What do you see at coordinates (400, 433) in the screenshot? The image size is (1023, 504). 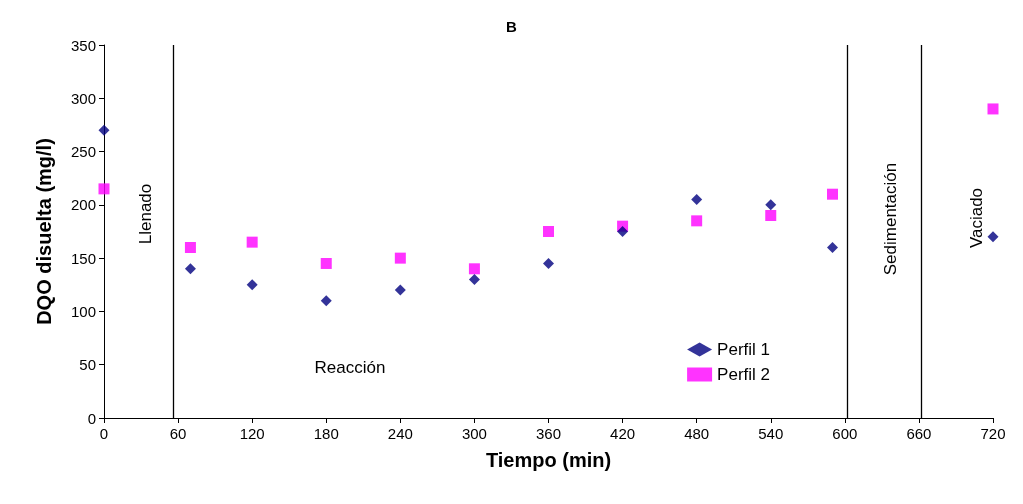 I see `x-tick-label: 240` at bounding box center [400, 433].